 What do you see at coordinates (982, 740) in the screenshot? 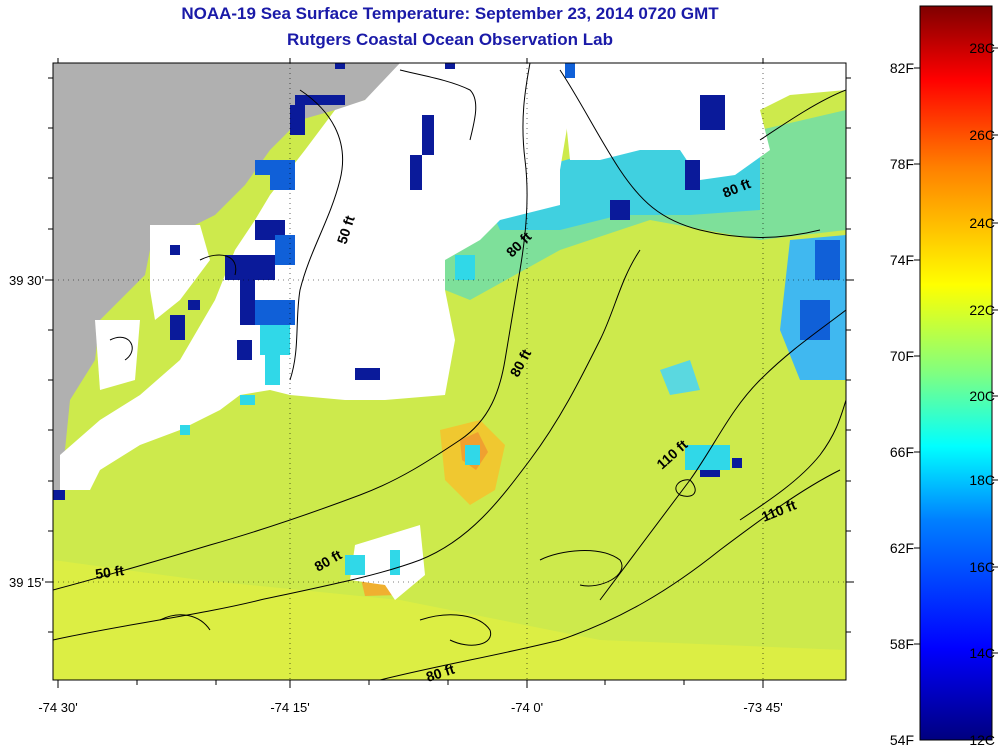
I see `colorbar-c-label: 12C` at bounding box center [982, 740].